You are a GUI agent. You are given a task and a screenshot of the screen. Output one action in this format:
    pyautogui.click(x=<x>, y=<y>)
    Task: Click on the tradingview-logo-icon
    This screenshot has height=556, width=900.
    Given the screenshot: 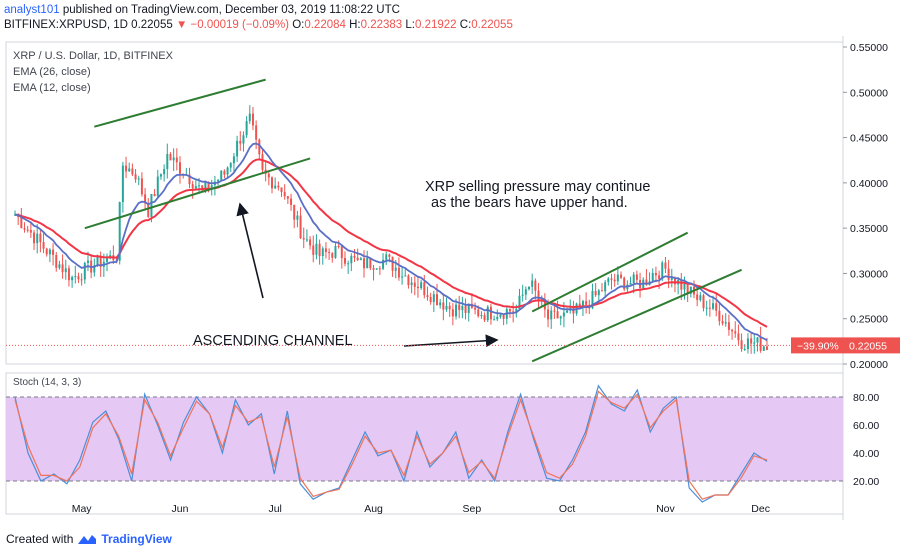 What is the action you would take?
    pyautogui.click(x=87, y=539)
    